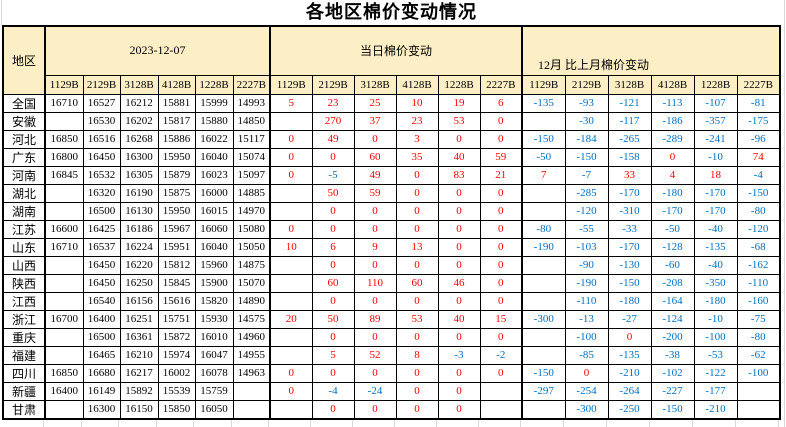 The width and height of the screenshot is (786, 427). Describe the element at coordinates (214, 229) in the screenshot. I see `price-cell: 16060` at that location.